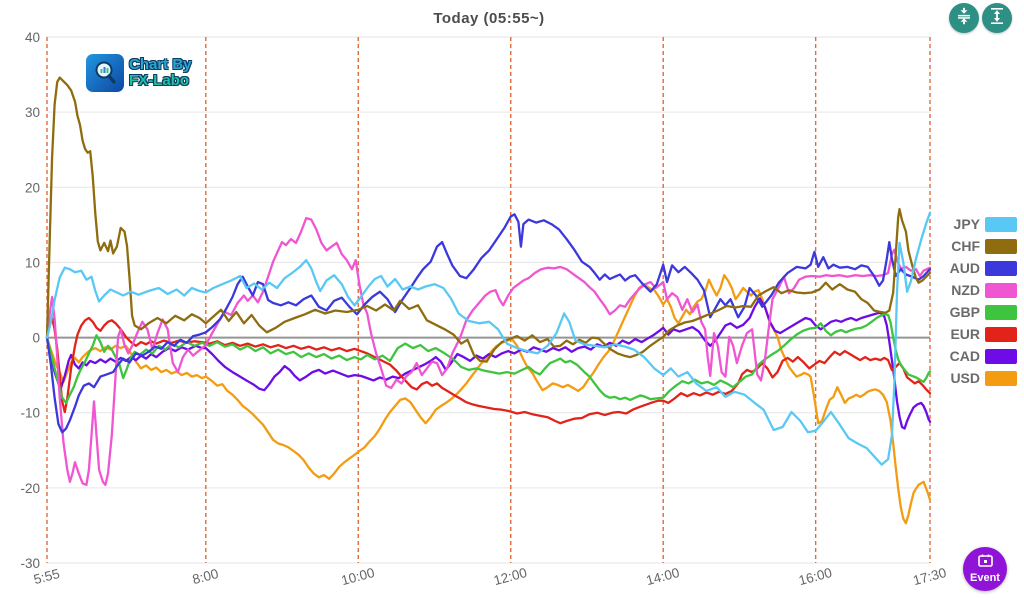  I want to click on legend-item-USD: USD, so click(977, 378).